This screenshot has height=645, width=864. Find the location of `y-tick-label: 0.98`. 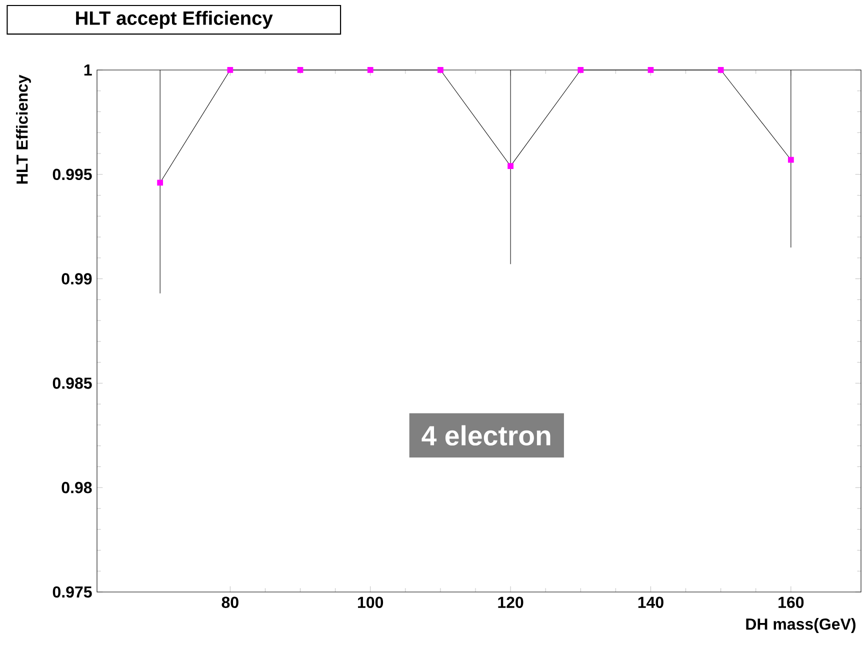

y-tick-label: 0.98 is located at coordinates (77, 488).